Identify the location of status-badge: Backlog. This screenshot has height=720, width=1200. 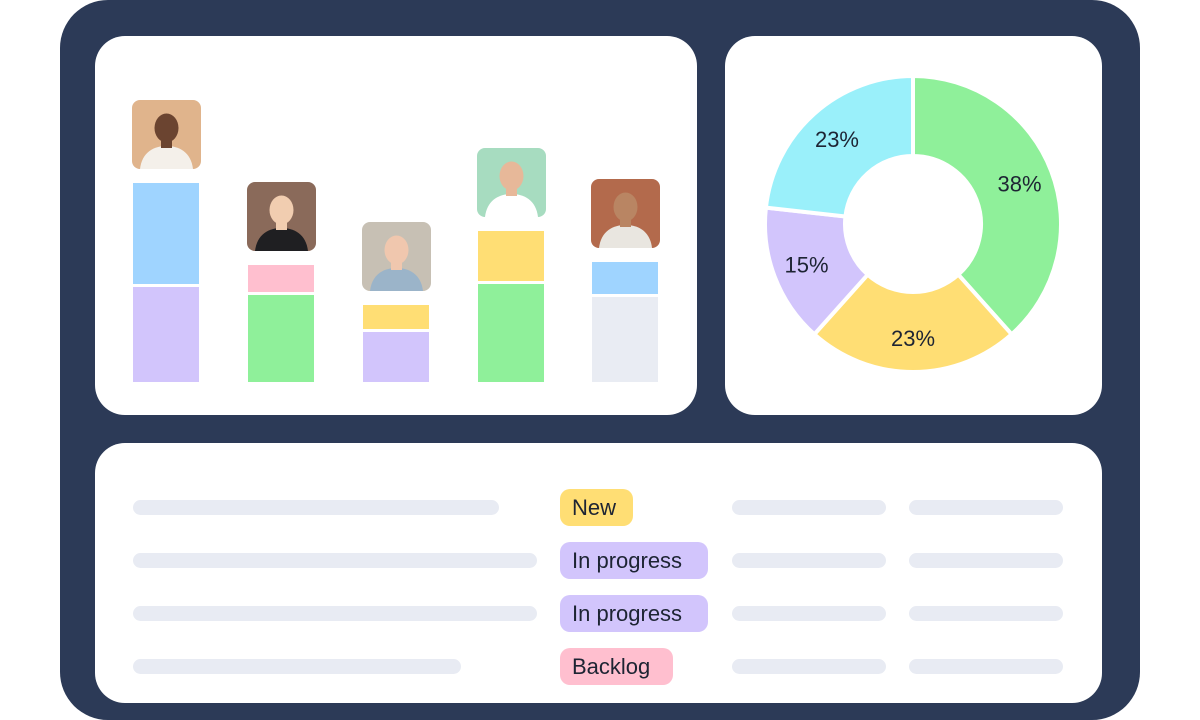
(616, 666).